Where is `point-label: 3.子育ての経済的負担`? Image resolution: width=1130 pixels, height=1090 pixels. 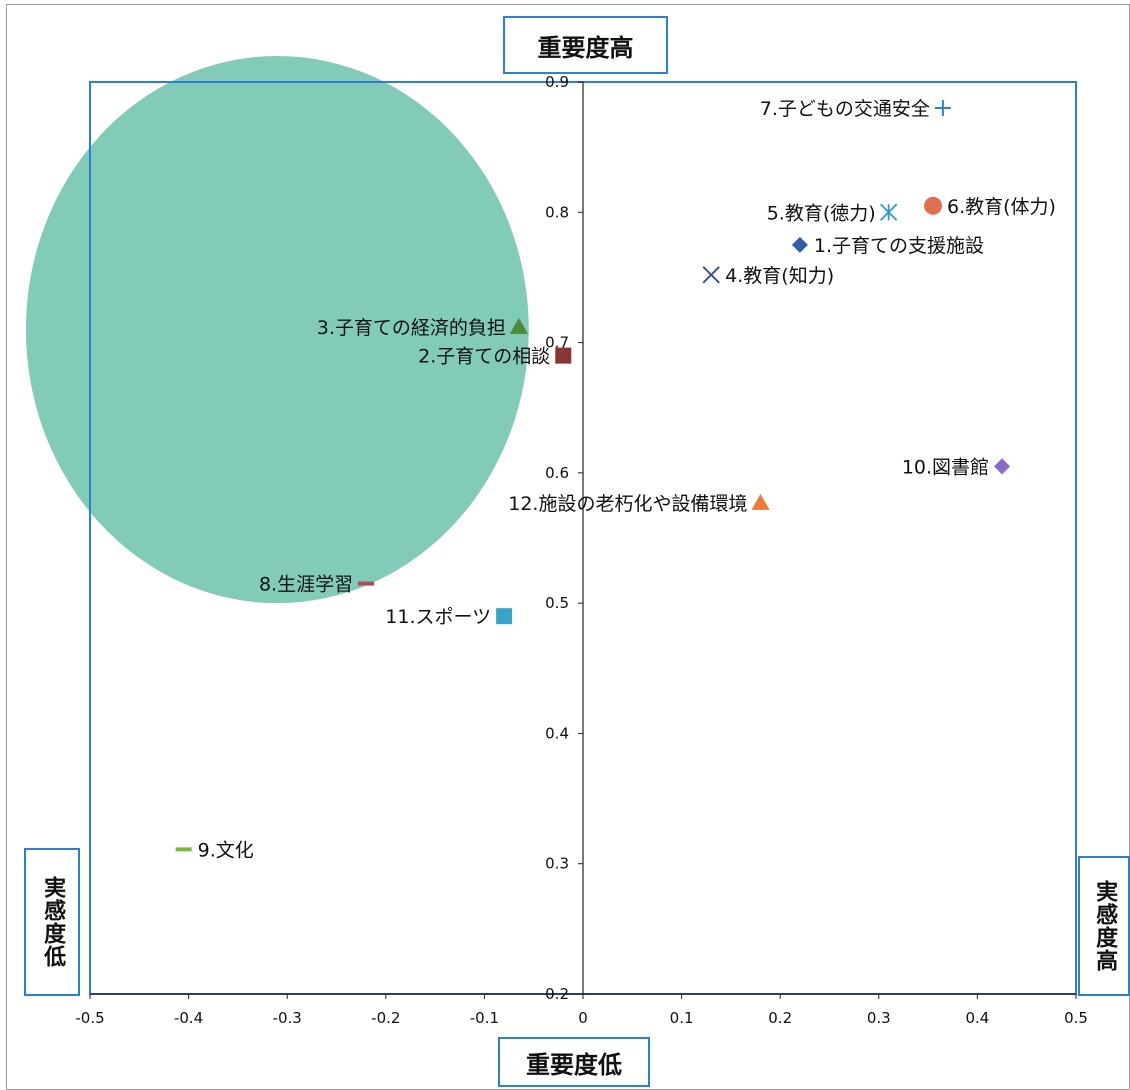 point-label: 3.子育ての経済的負担 is located at coordinates (411, 328).